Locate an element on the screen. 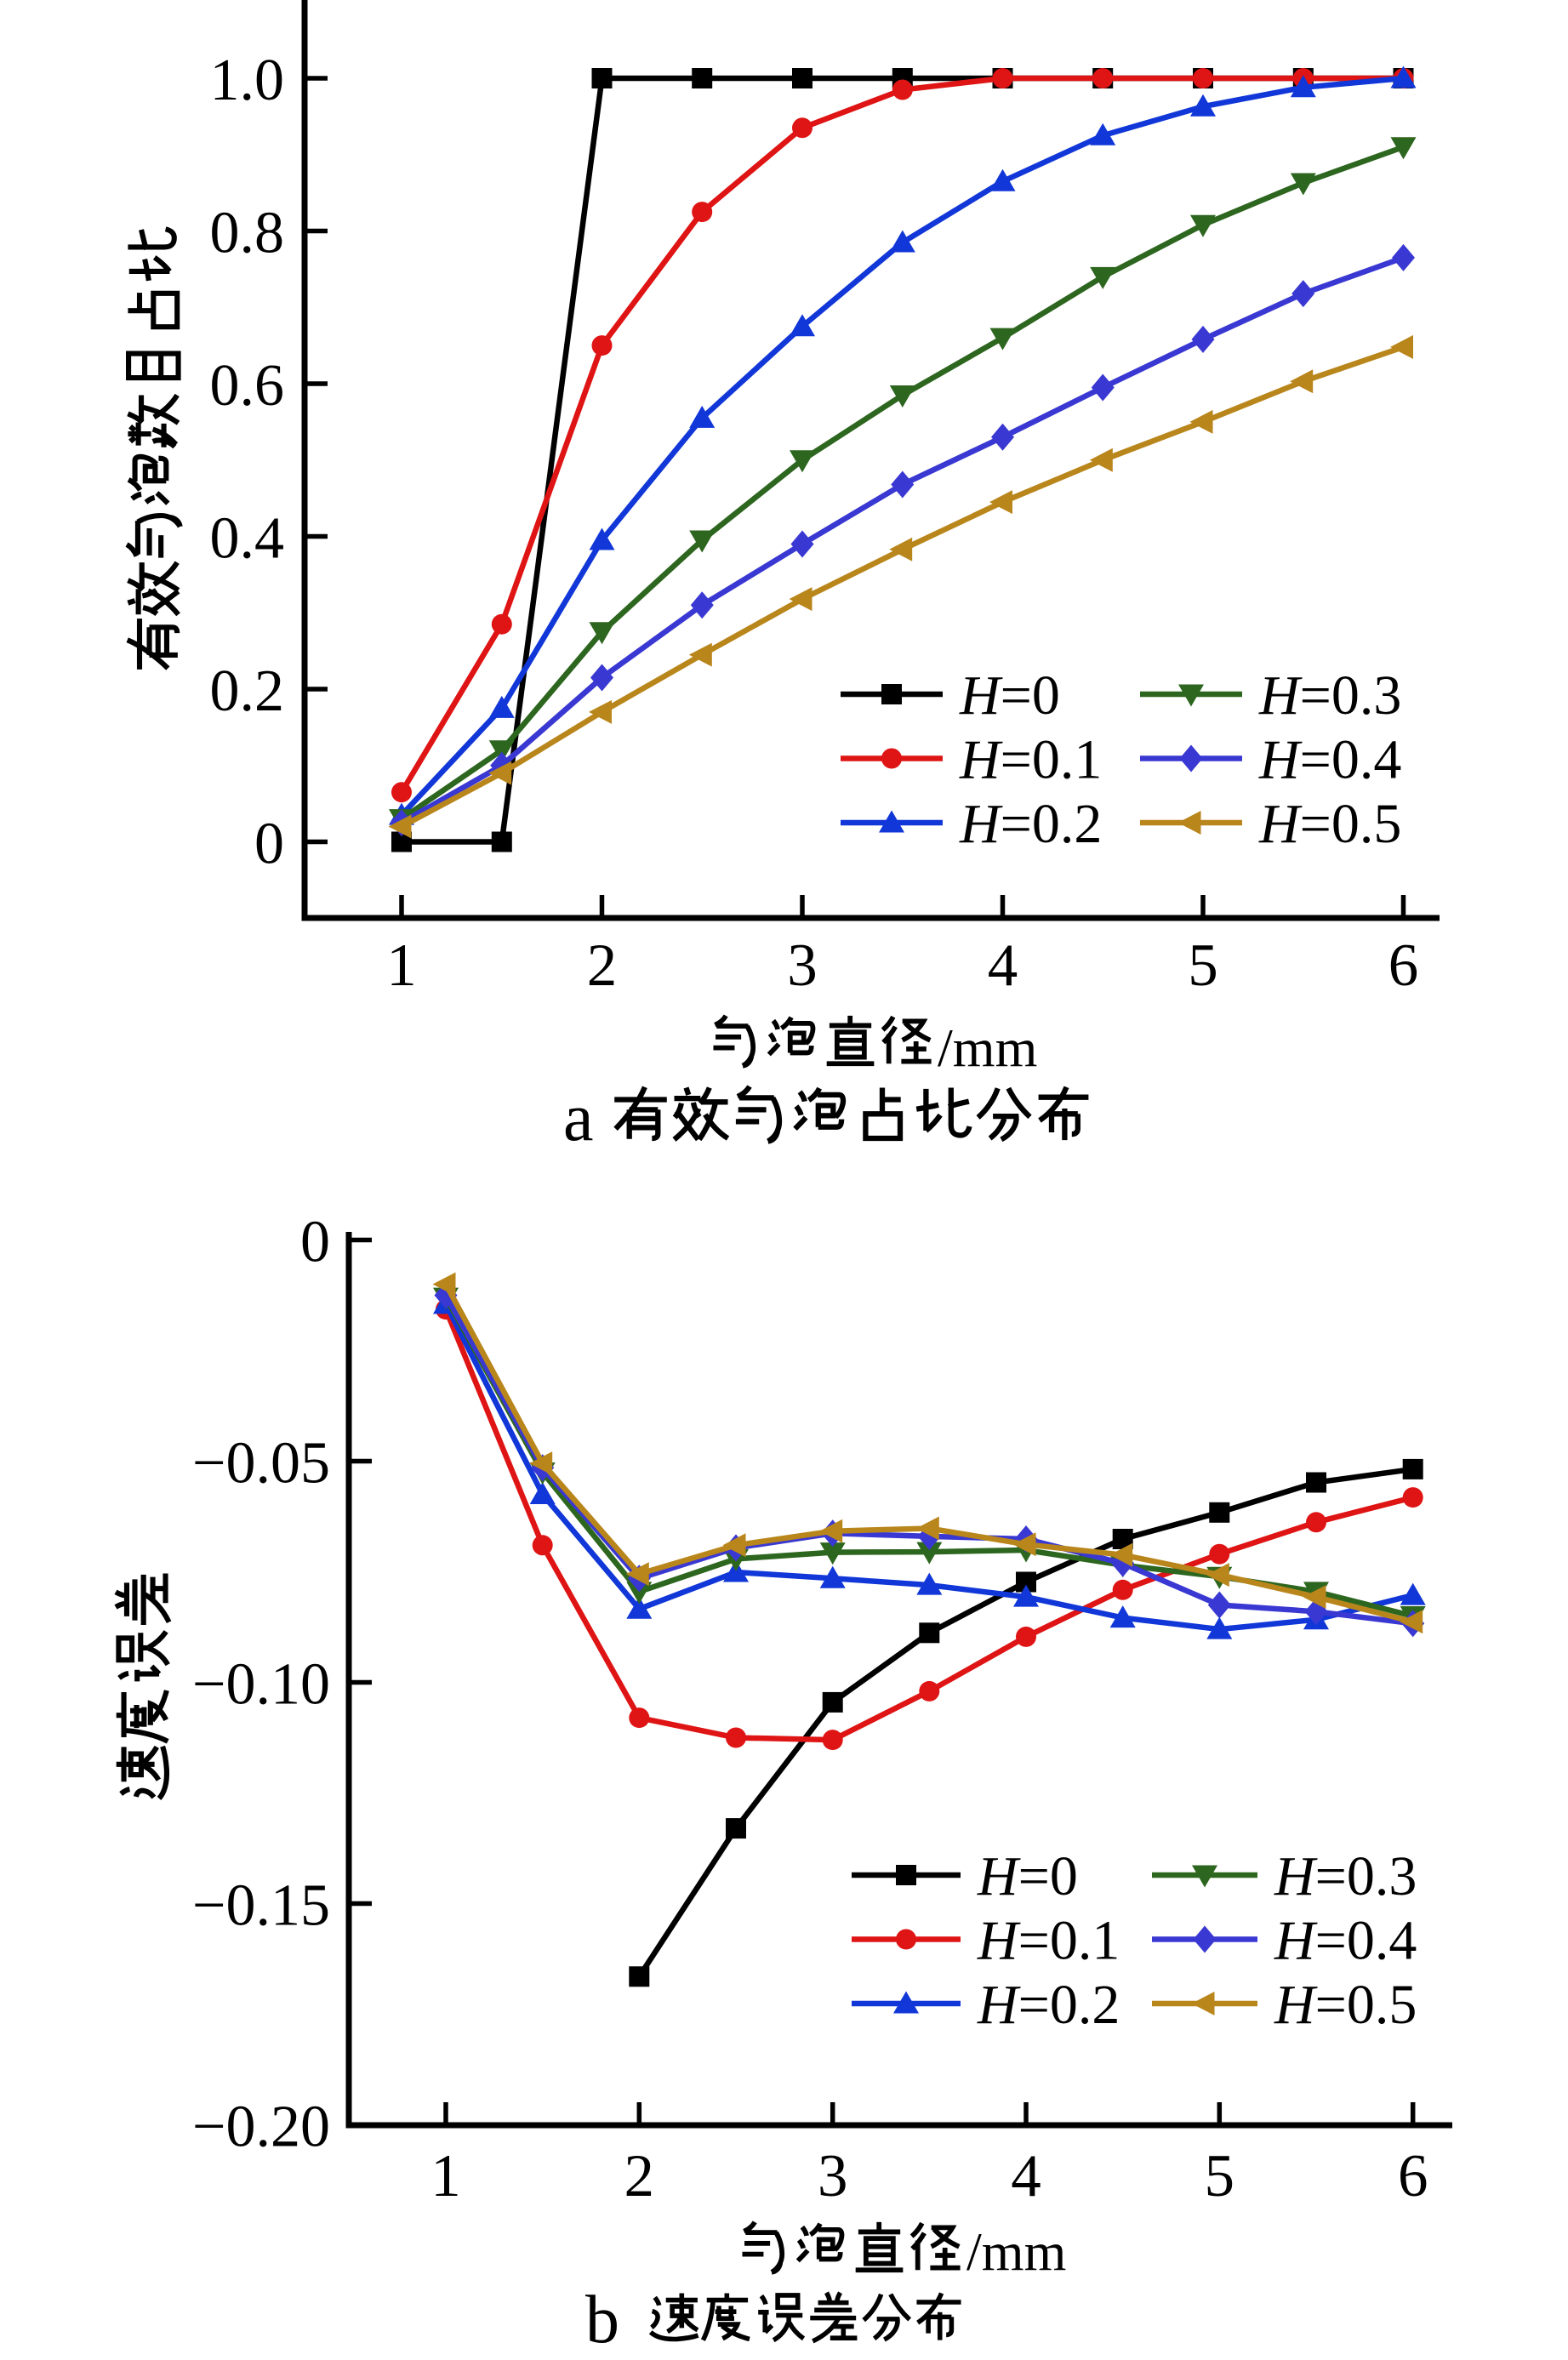 This screenshot has width=1568, height=2360. svg-text: −0.10 is located at coordinates (261, 1685).